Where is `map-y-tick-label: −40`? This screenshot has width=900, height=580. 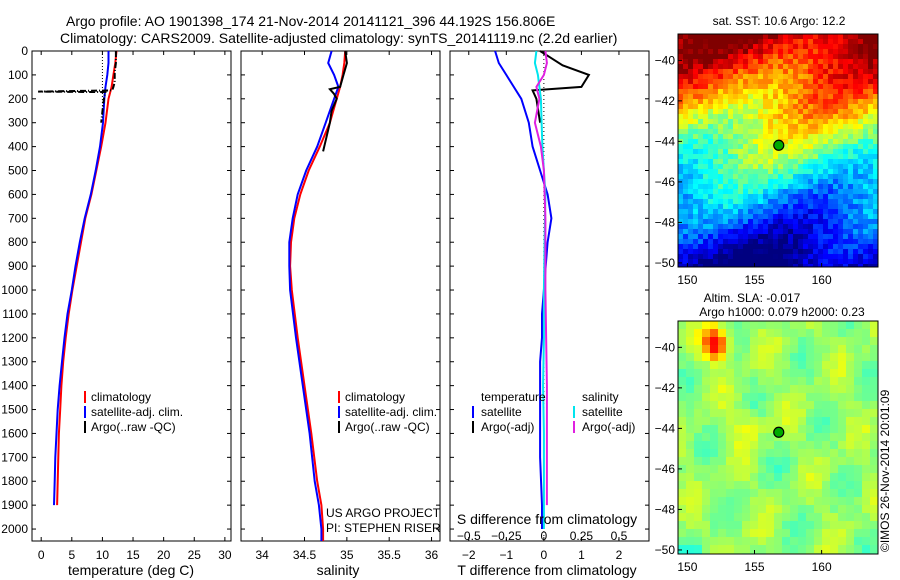
map-y-tick-label: −40 is located at coordinates (665, 347).